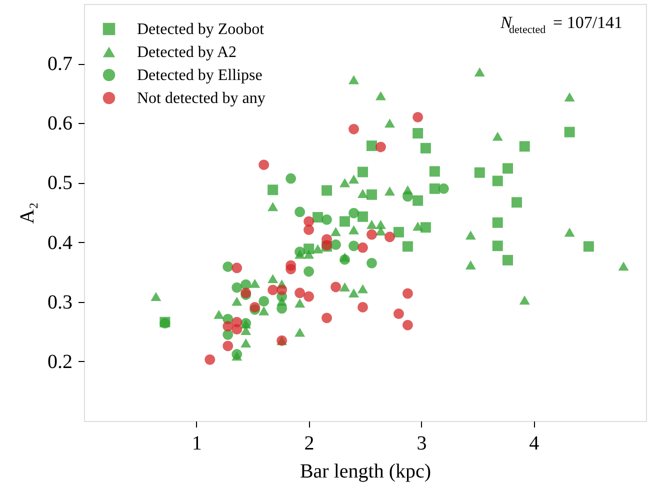 The image size is (651, 490). What do you see at coordinates (60, 243) in the screenshot?
I see `y-tick-label: 0.4` at bounding box center [60, 243].